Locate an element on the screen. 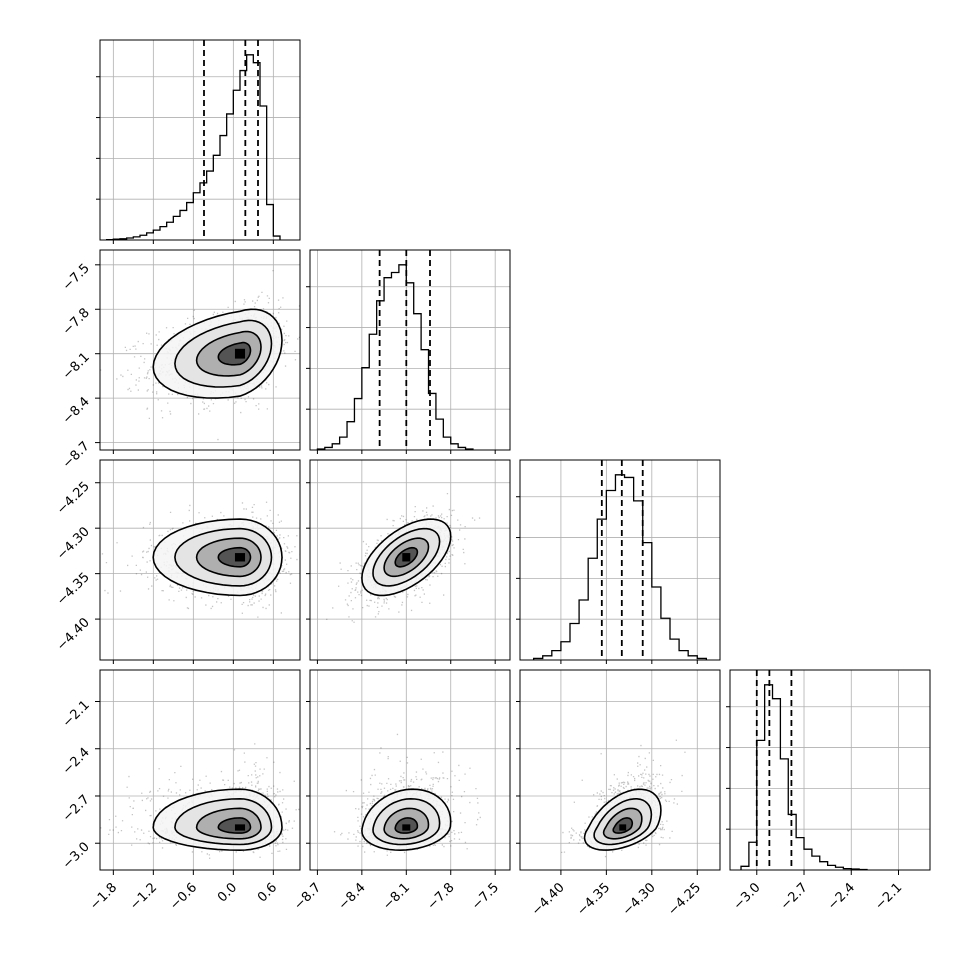  y-tick-label: −4.30 is located at coordinates (73, 543).